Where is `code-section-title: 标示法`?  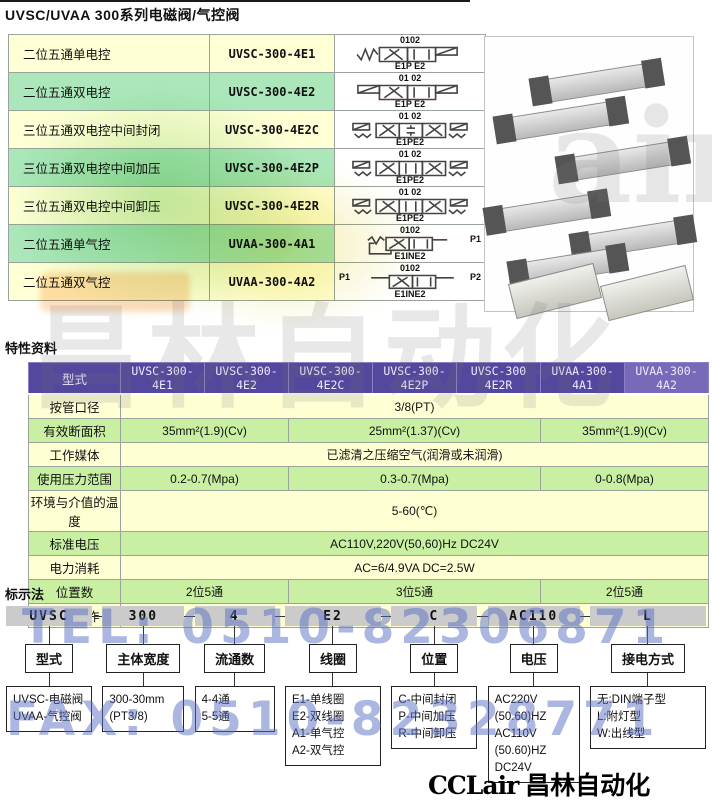 code-section-title: 标示法 is located at coordinates (25, 594).